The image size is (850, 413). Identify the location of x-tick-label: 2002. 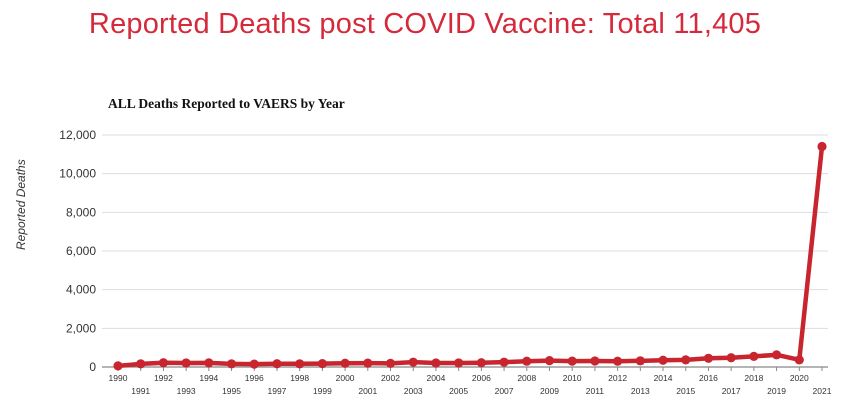
(390, 378).